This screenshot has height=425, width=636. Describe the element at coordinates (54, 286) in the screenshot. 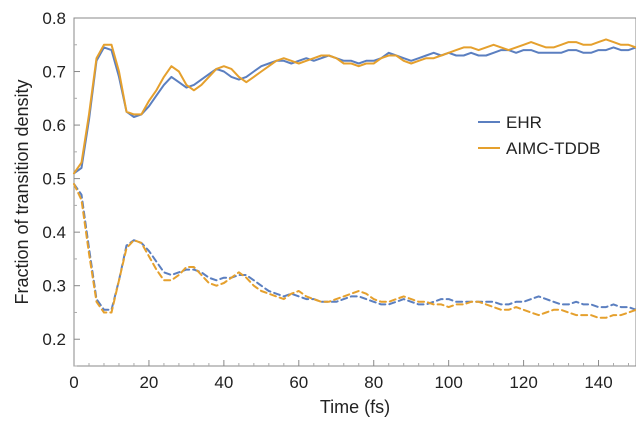

I see `y-tick-label: 0.3` at that location.